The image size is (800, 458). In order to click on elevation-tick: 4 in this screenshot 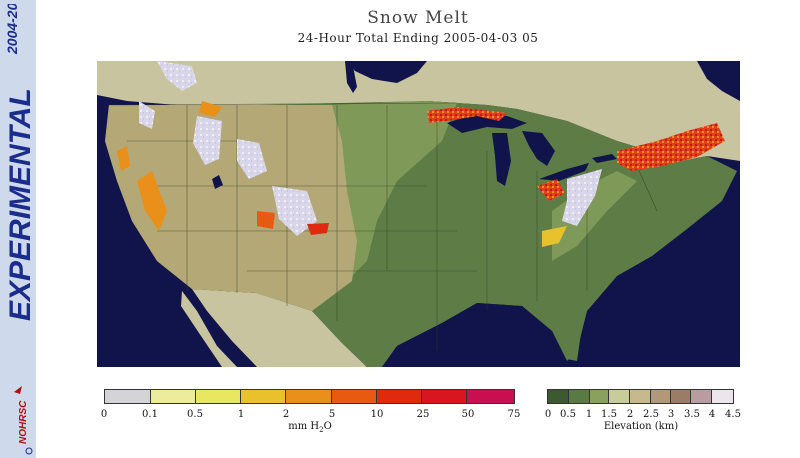, I will do `click(712, 414)`.